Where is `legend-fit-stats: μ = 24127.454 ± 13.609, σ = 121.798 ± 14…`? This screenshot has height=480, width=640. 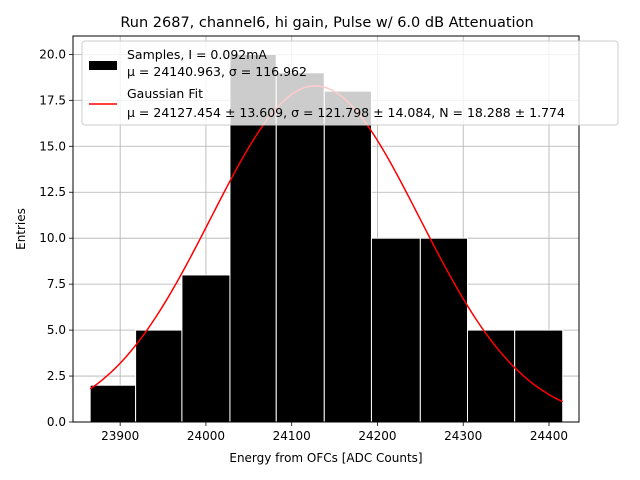 legend-fit-stats: μ = 24127.454 ± 13.609, σ = 121.798 ± 14… is located at coordinates (346, 112).